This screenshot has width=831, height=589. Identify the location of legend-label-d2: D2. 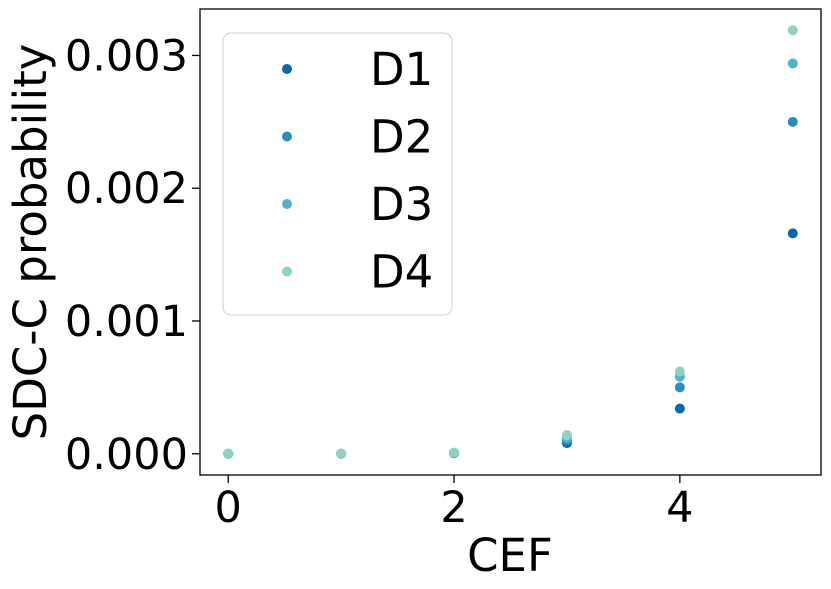
(401, 137).